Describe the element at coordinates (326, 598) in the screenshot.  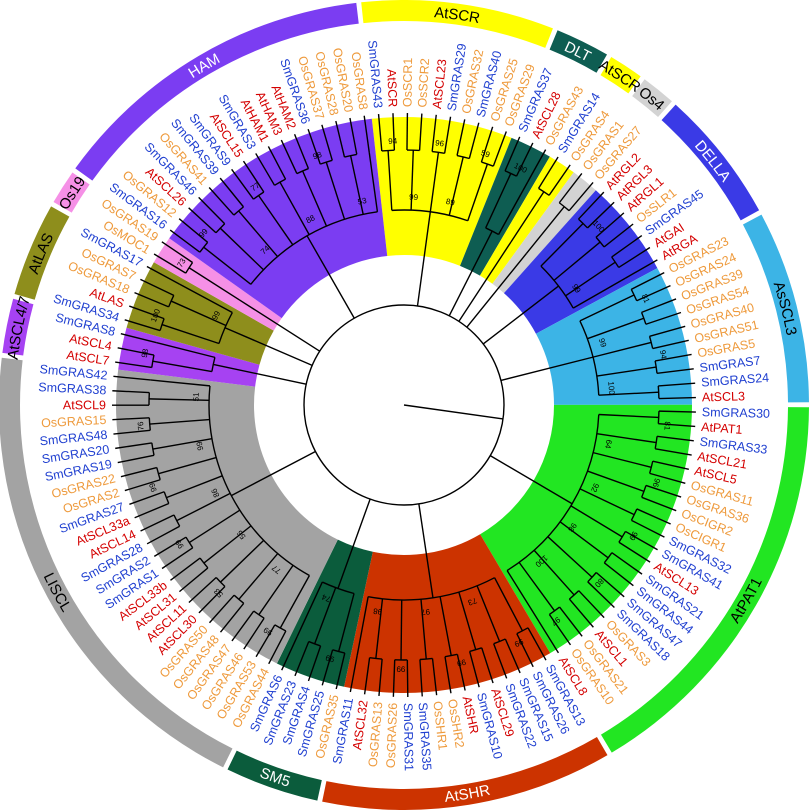
I see `bootstrap-value: 74` at that location.